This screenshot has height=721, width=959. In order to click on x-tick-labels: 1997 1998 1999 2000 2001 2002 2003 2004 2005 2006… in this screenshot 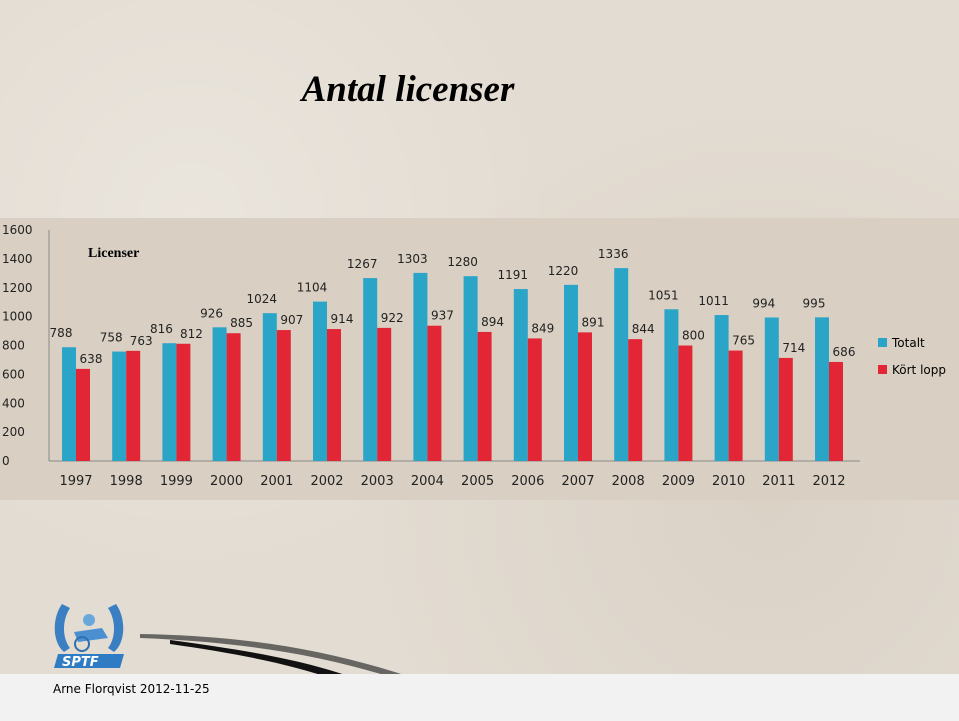, I will do `click(452, 481)`.